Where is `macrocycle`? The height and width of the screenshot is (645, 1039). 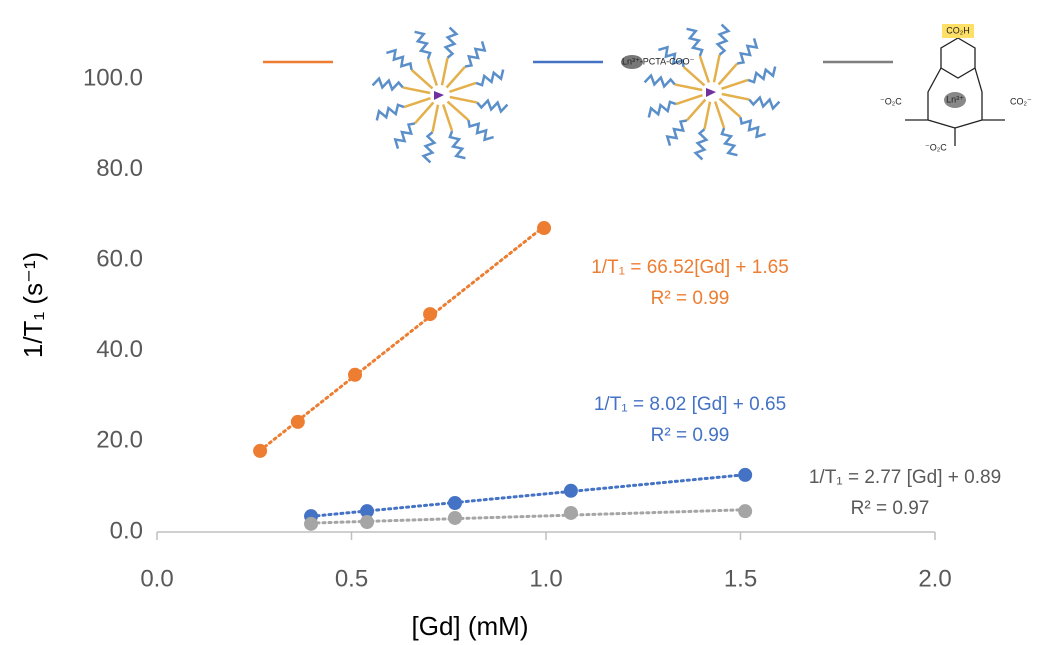
macrocycle is located at coordinates (955, 106).